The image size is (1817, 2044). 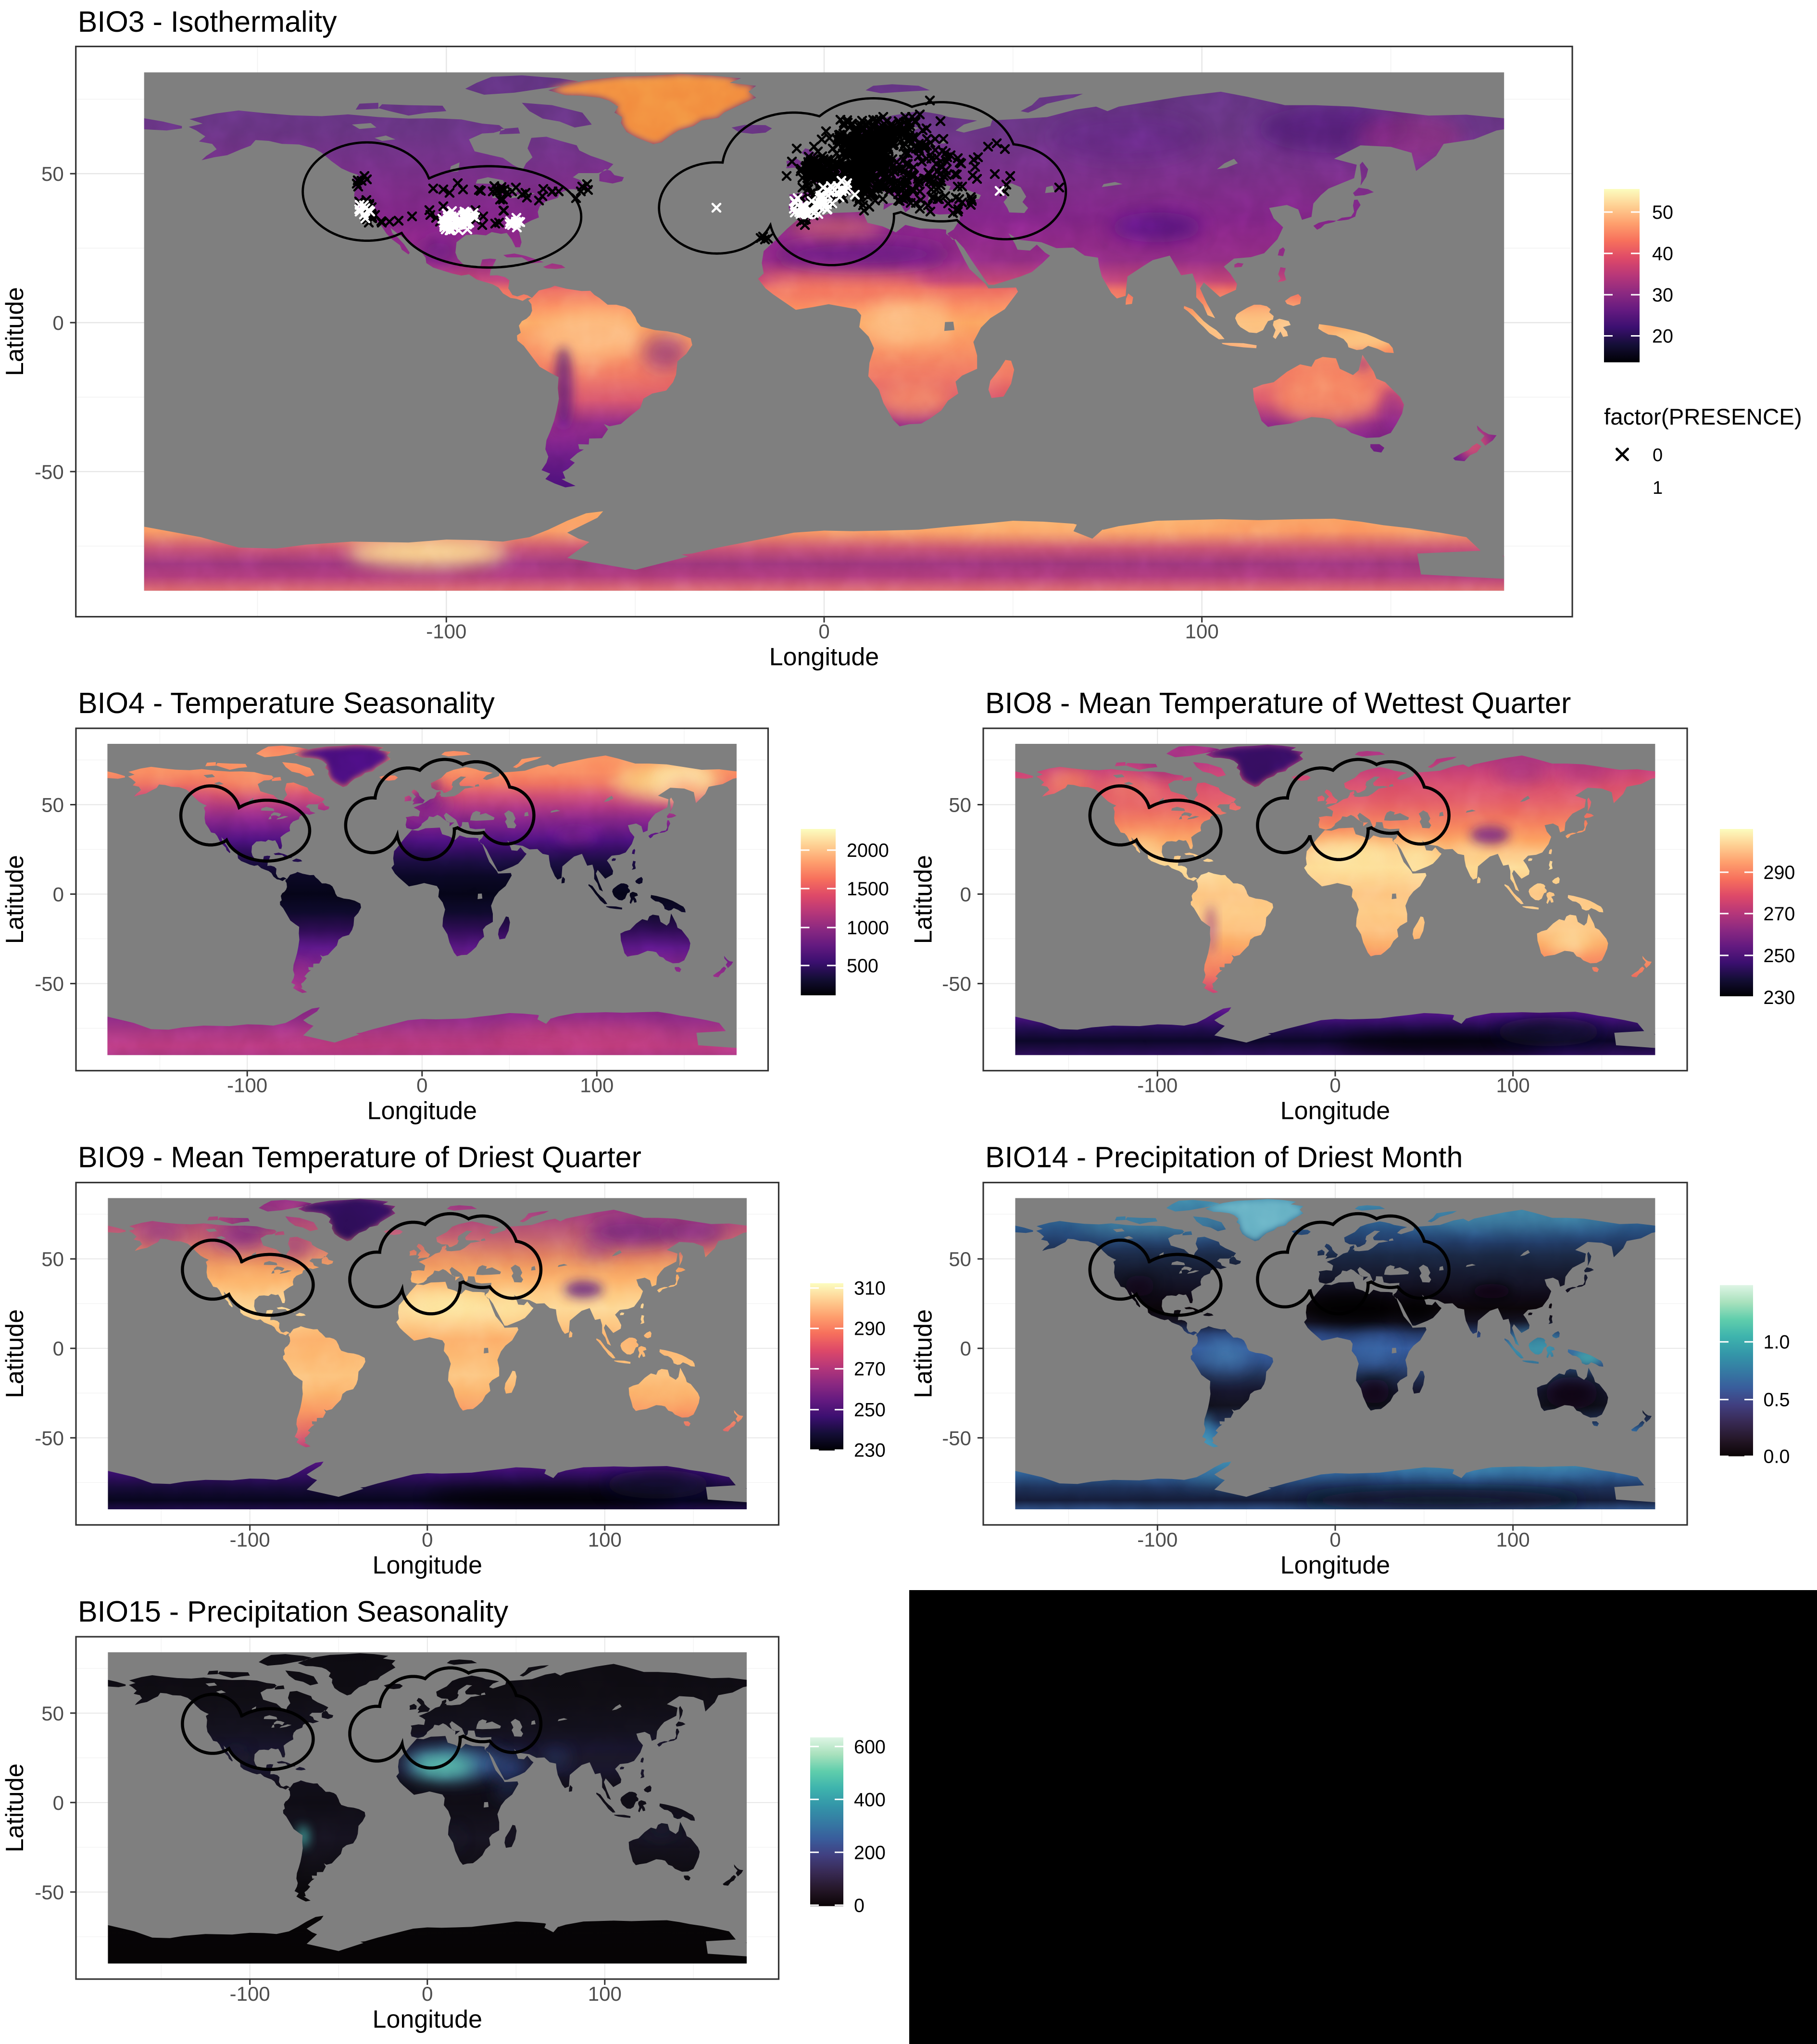 I want to click on svg-text: 1.0, so click(x=1777, y=1342).